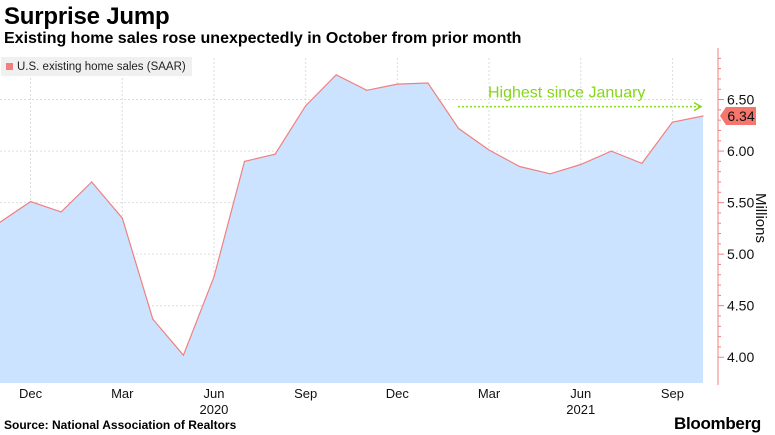 This screenshot has width=775, height=435. I want to click on legend-swatch, so click(9, 66).